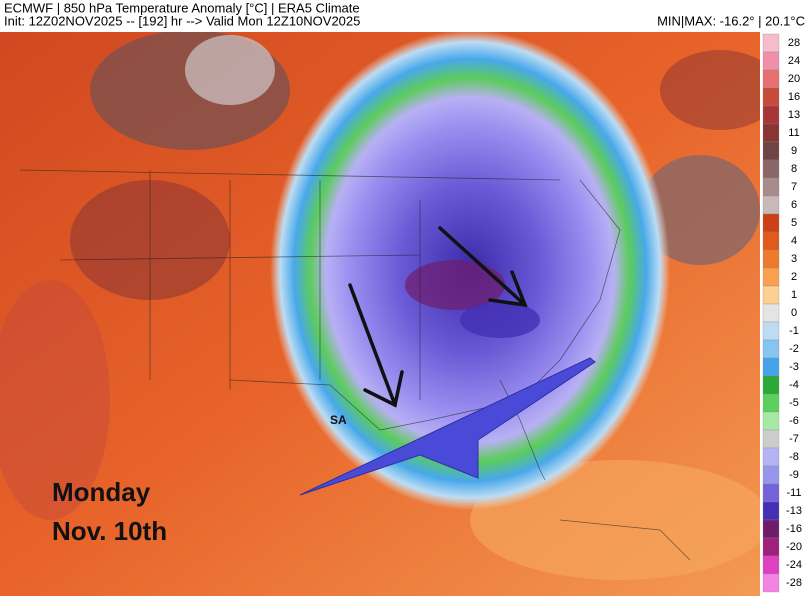  I want to click on colorbar-label: -24, so click(794, 565).